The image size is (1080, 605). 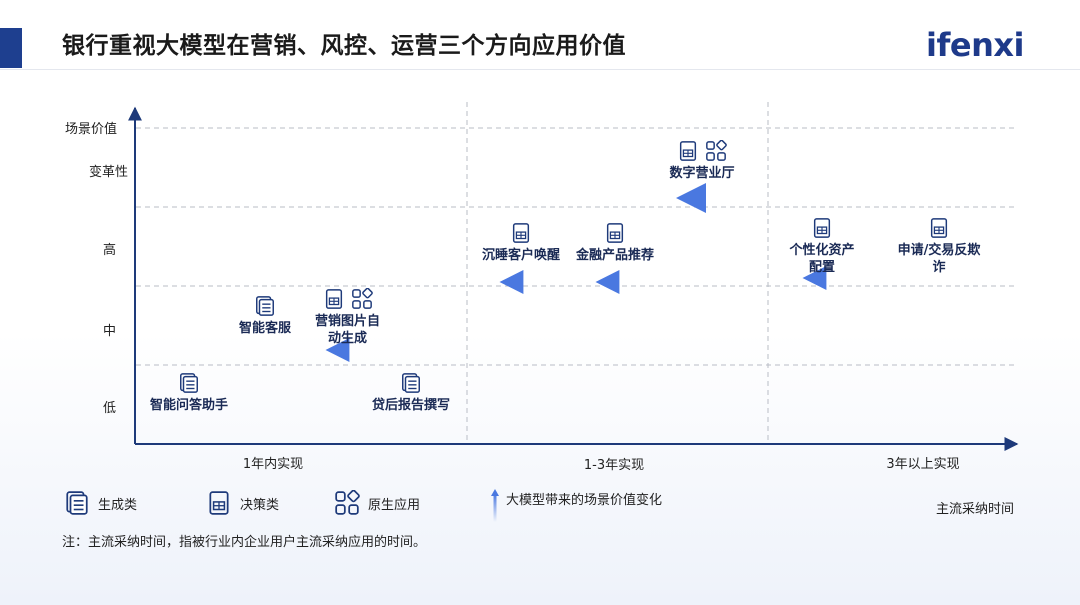 I want to click on item-dormant: 沉睡客户唤醒, so click(x=521, y=243).